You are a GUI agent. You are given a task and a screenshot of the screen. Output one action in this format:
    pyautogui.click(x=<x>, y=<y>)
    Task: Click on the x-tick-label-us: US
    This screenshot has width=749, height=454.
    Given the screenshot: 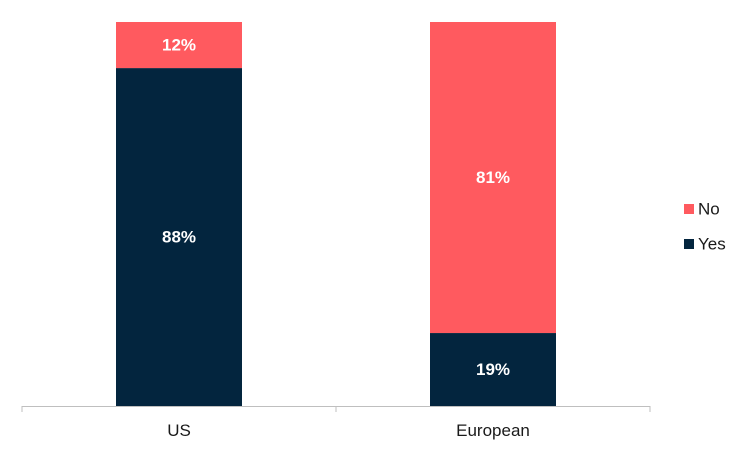 What is the action you would take?
    pyautogui.click(x=179, y=430)
    